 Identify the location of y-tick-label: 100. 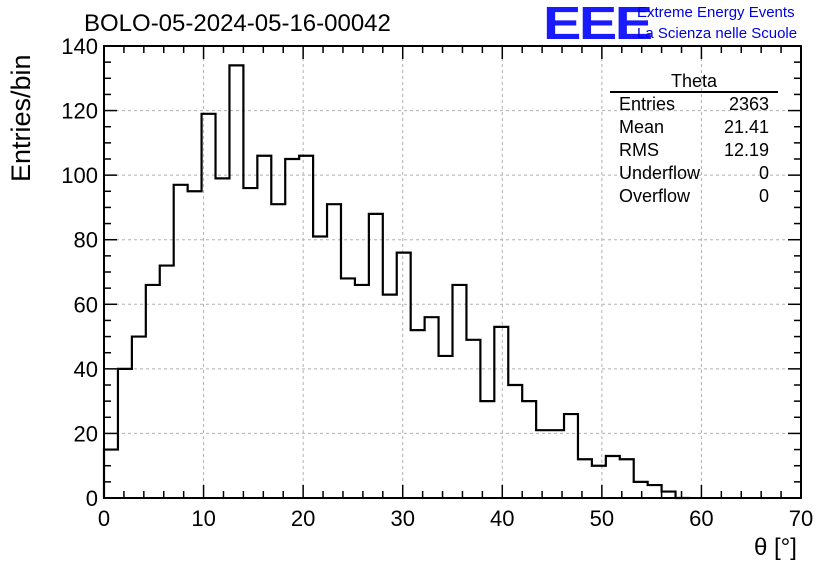
(79, 175).